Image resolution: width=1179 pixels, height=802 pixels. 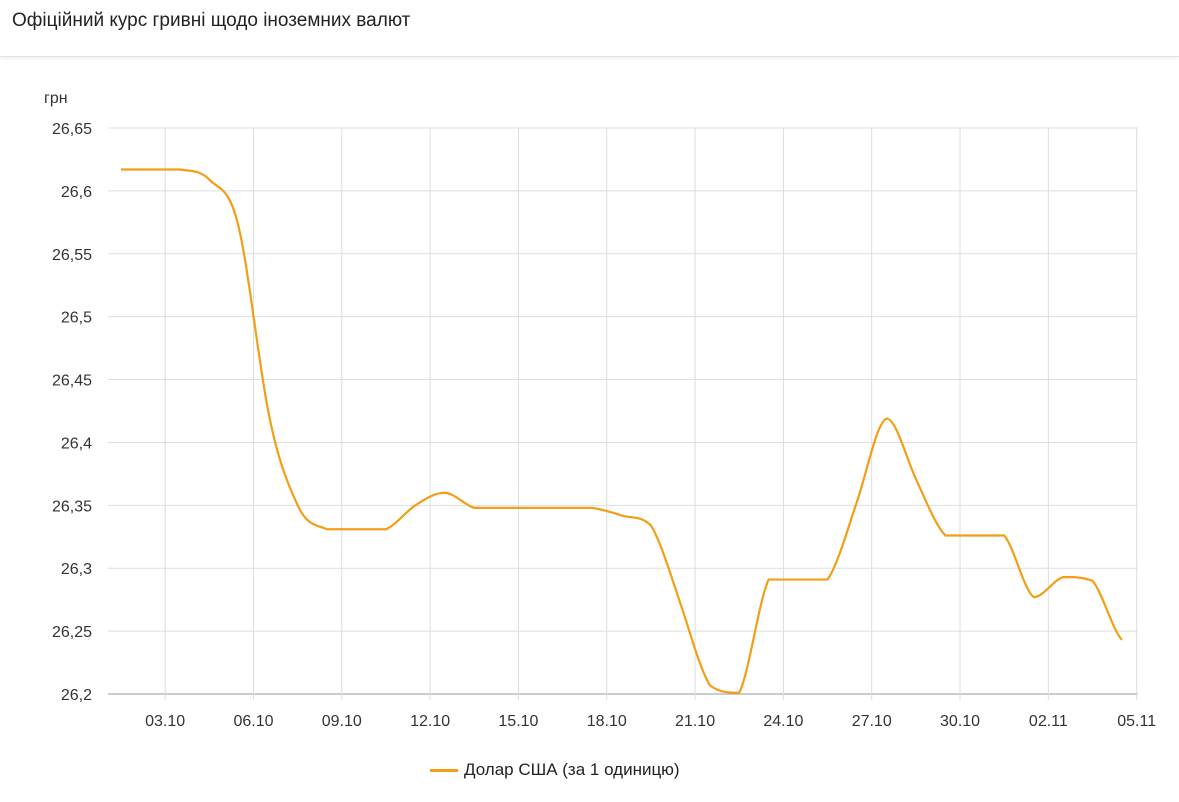 What do you see at coordinates (72, 255) in the screenshot?
I see `y-tick-label: 26,55` at bounding box center [72, 255].